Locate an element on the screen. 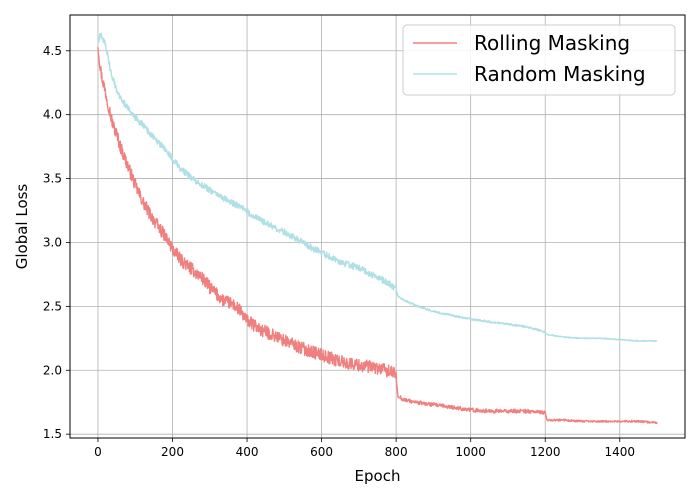 The height and width of the screenshot is (500, 700). x-tick-label: 200 is located at coordinates (172, 452).